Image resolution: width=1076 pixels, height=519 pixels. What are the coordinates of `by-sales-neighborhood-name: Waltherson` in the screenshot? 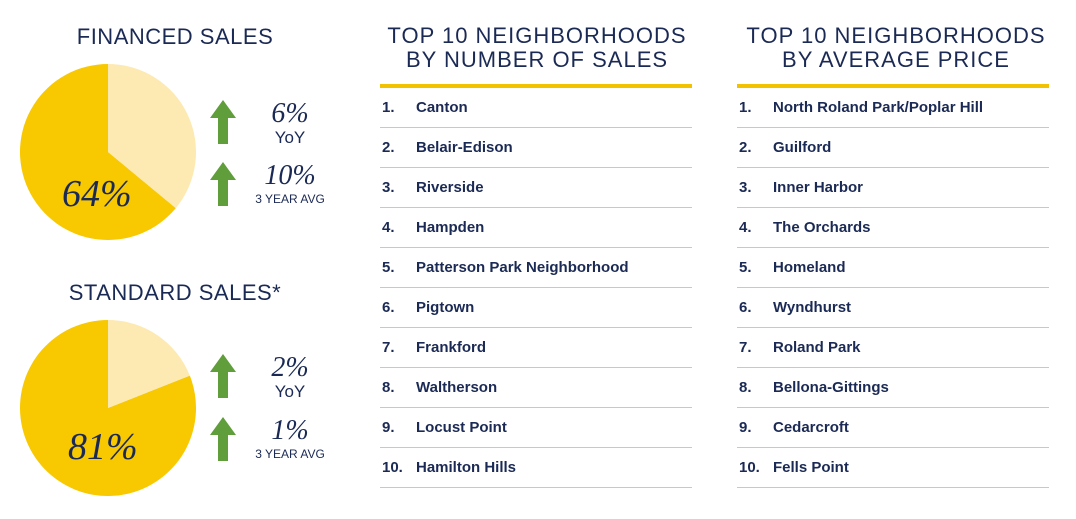 It's located at (457, 387).